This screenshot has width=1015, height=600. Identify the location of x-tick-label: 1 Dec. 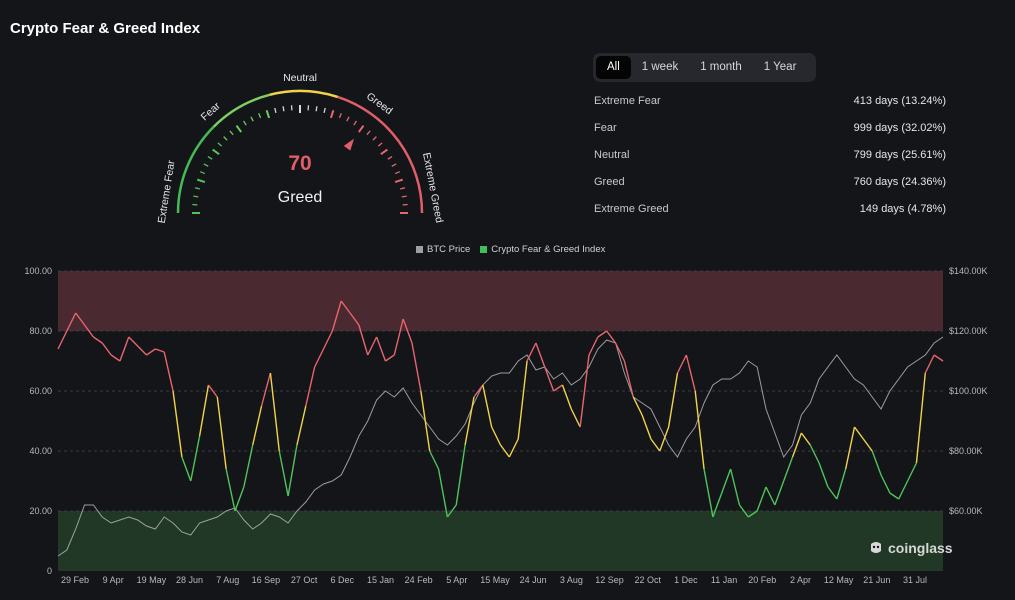
(686, 580).